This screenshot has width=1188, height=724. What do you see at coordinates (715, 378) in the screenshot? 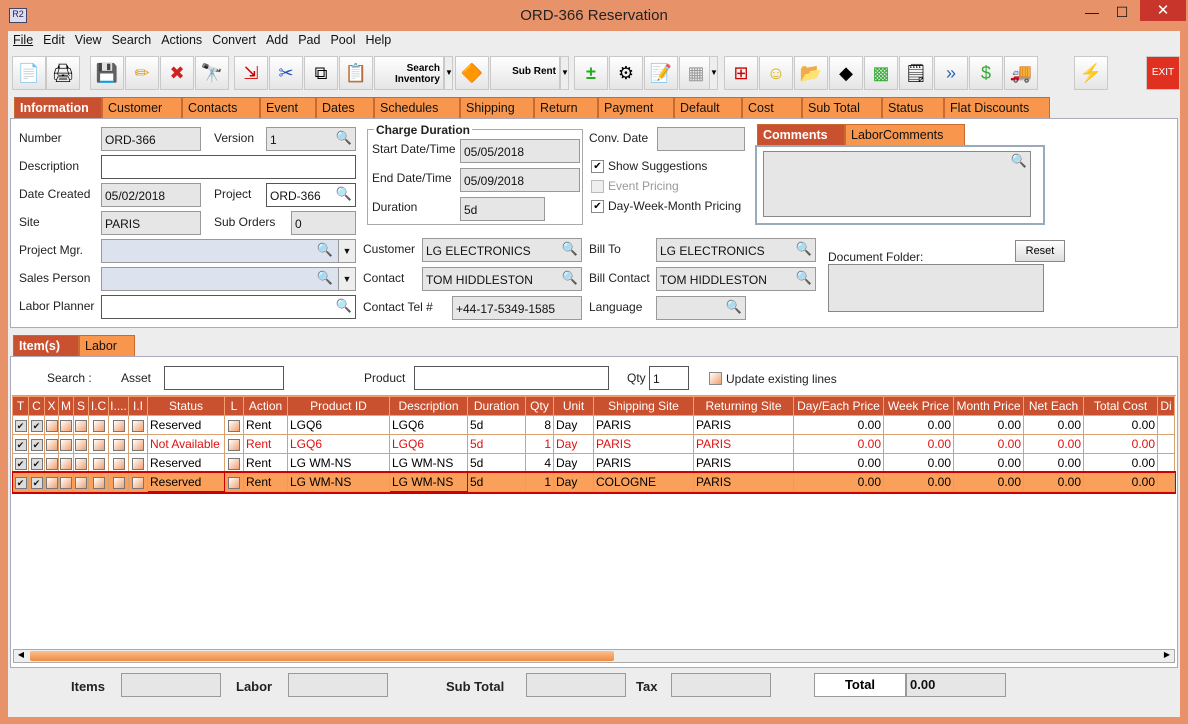
I see `update-existing-checkbox` at bounding box center [715, 378].